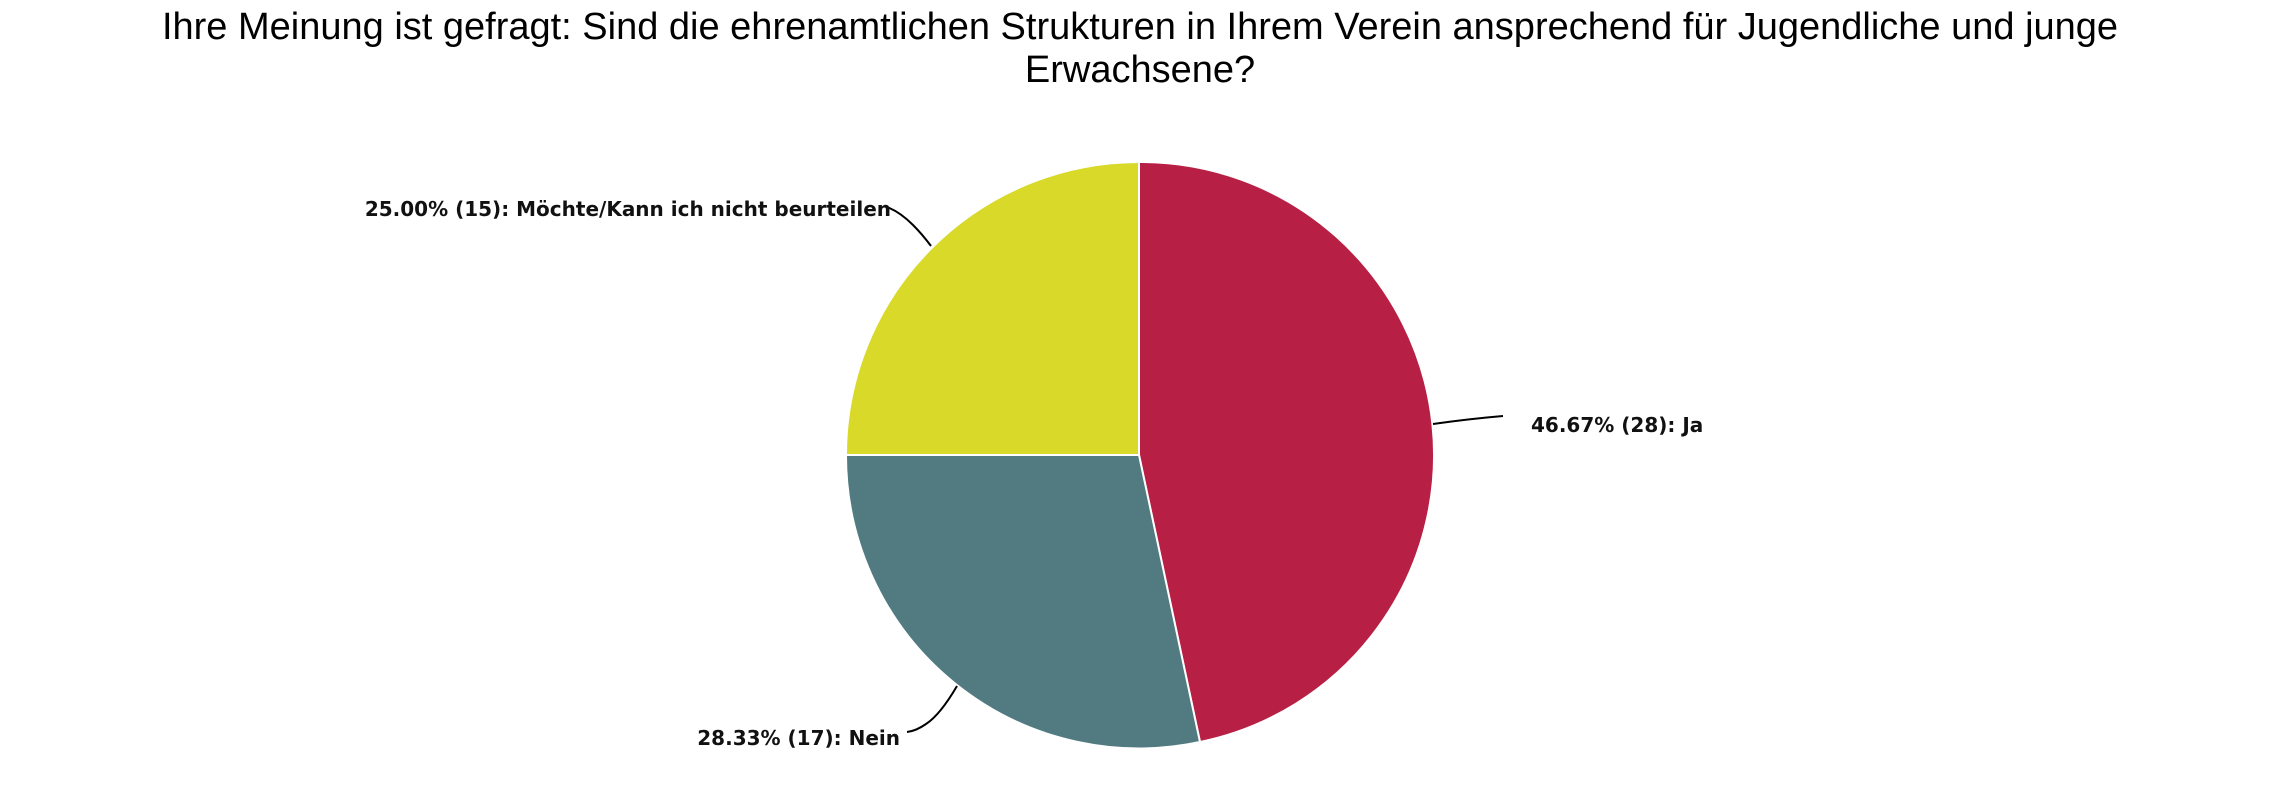  What do you see at coordinates (1617, 425) in the screenshot?
I see `slice-label-ja: 46.67% (28): Ja` at bounding box center [1617, 425].